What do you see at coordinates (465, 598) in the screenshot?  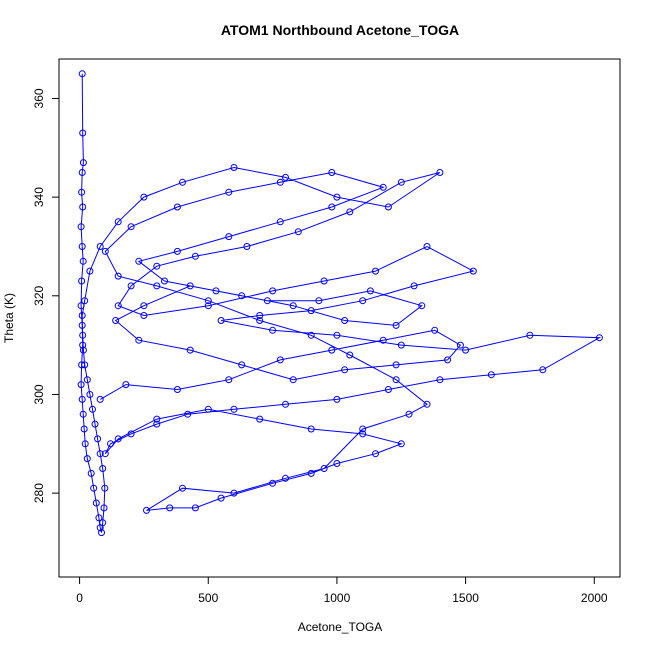 I see `x-tick-label: 1500` at bounding box center [465, 598].